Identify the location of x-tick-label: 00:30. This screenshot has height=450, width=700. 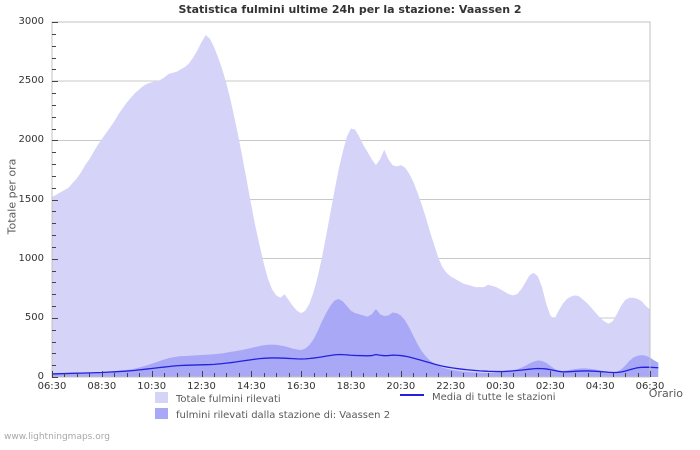
(500, 386).